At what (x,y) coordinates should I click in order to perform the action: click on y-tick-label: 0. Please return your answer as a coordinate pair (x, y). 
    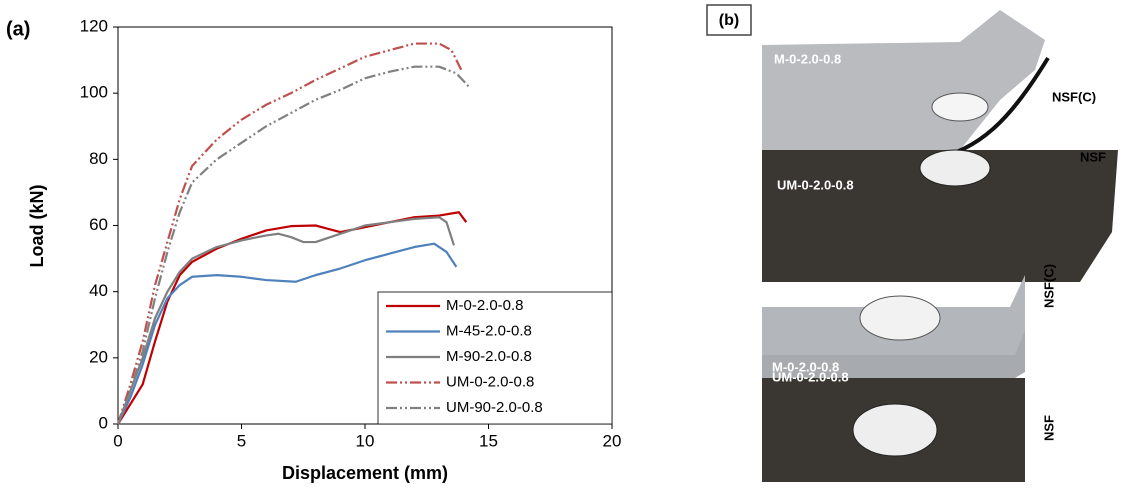
    Looking at the image, I should click on (103, 422).